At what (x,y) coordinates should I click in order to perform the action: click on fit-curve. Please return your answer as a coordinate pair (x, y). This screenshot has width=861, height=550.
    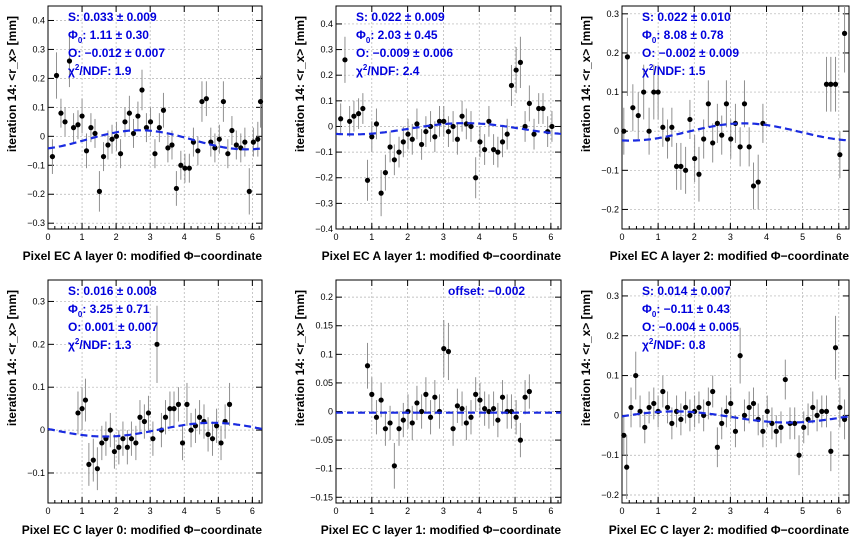
    Looking at the image, I should click on (448, 129).